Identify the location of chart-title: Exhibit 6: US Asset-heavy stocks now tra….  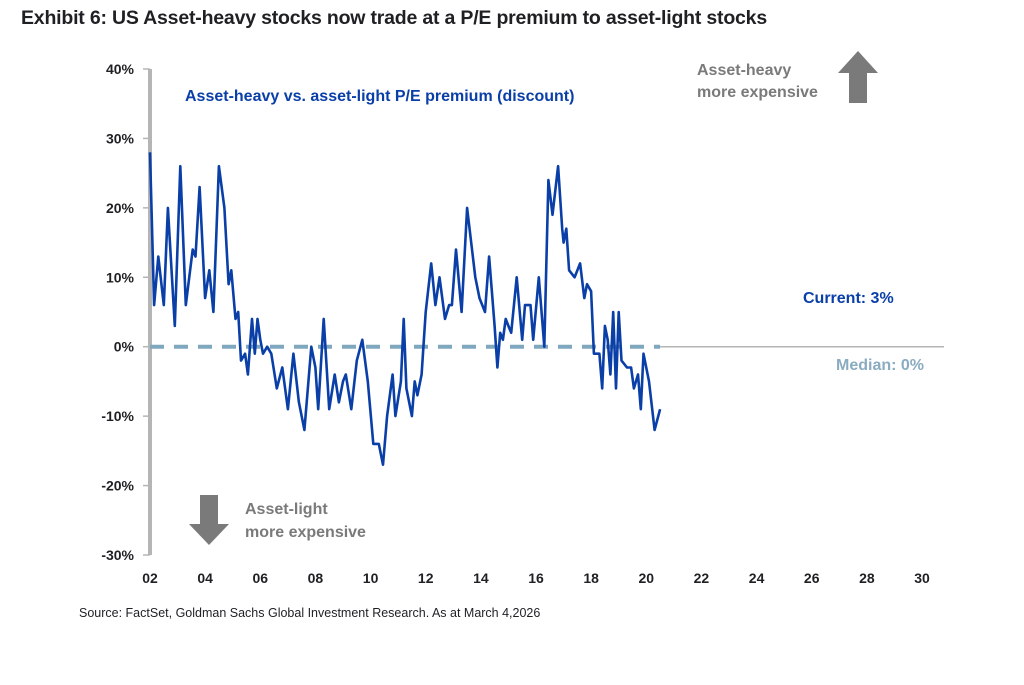
(394, 18).